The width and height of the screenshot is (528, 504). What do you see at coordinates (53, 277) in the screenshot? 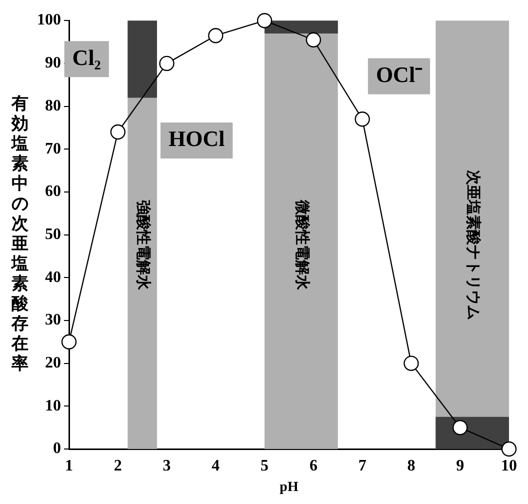
I see `y-tick-label: 40` at bounding box center [53, 277].